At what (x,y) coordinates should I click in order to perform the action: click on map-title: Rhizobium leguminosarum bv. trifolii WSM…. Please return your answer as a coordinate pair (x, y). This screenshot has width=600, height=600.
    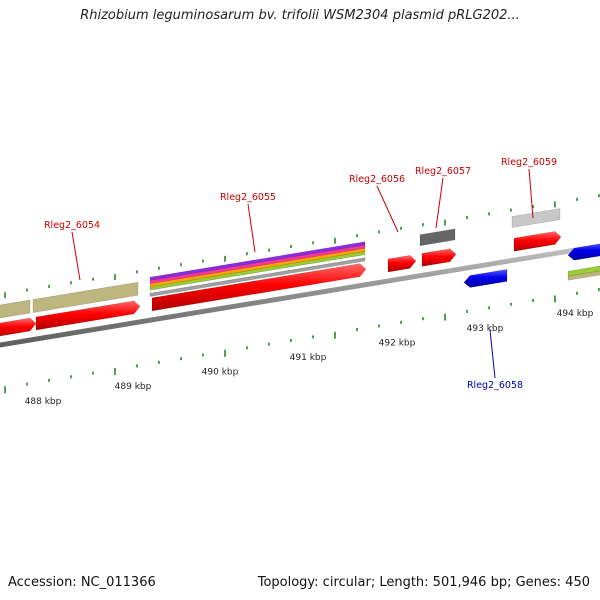
    Looking at the image, I should click on (300, 15).